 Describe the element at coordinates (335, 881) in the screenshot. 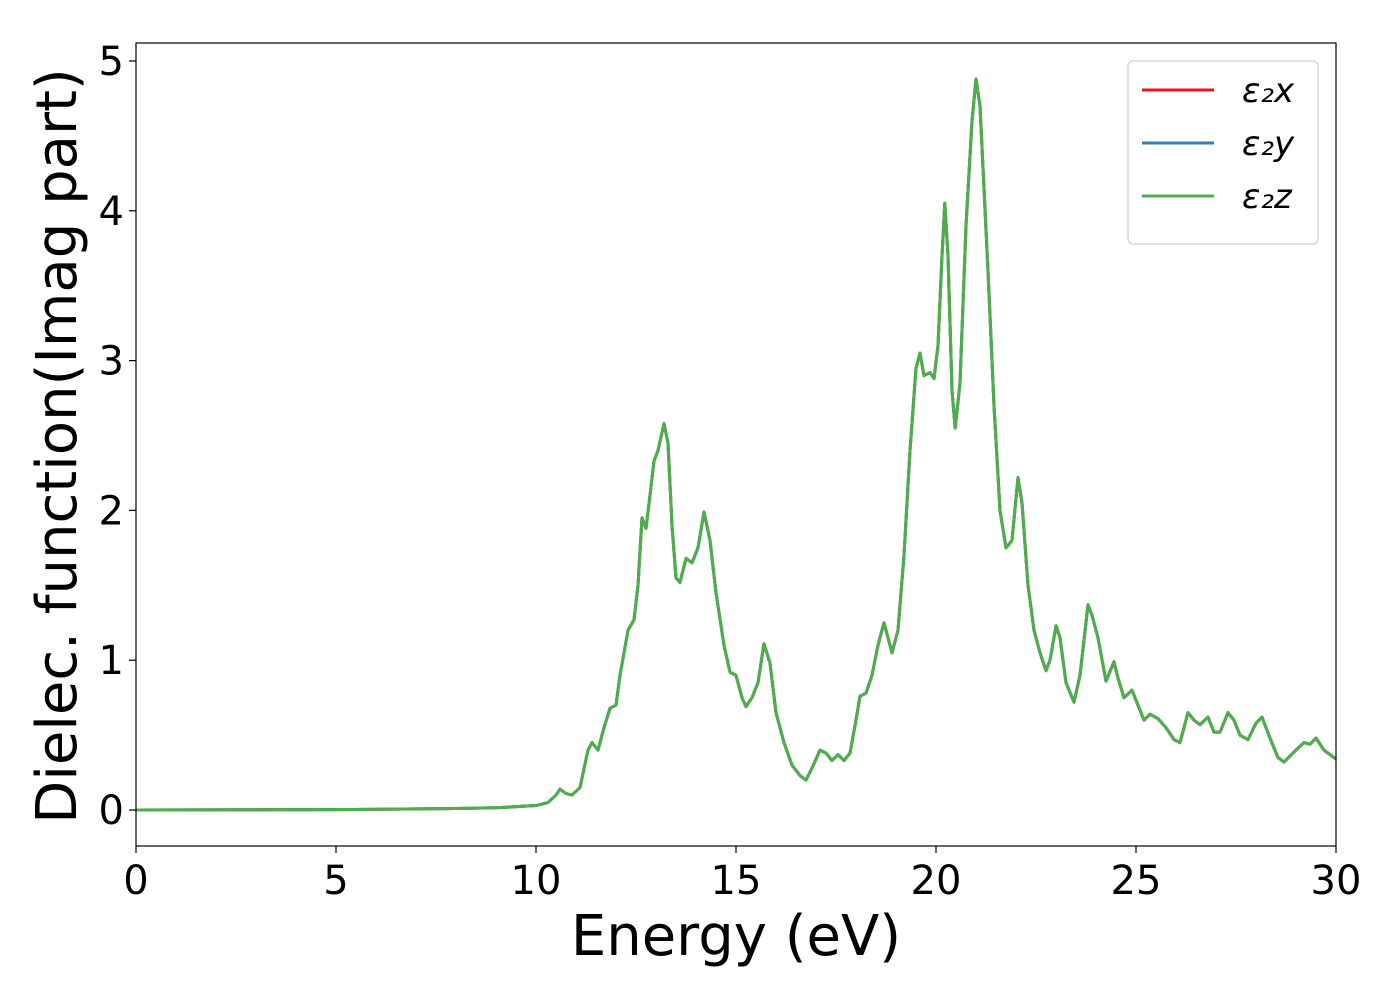

I see `x-tick-label: 5` at that location.